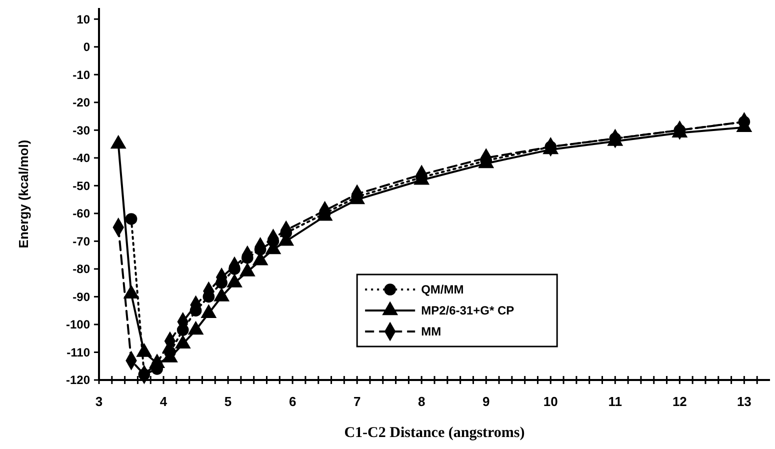 This screenshot has width=775, height=449. What do you see at coordinates (81, 158) in the screenshot?
I see `y-tick-label: -40` at bounding box center [81, 158].